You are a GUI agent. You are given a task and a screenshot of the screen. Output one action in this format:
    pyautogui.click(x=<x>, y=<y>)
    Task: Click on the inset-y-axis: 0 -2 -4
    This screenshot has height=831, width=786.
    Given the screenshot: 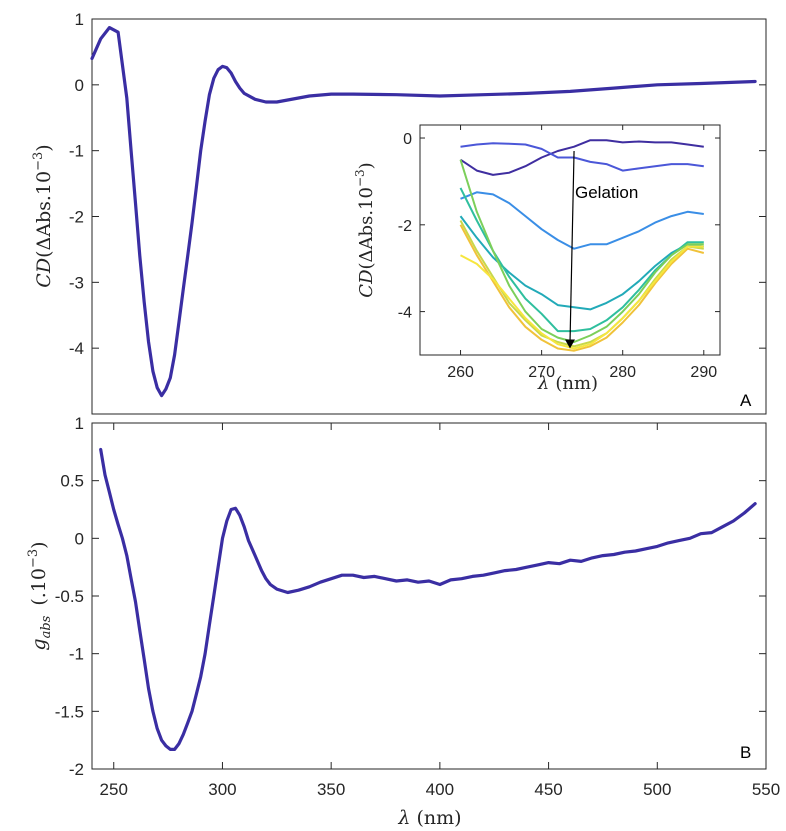 What is the action you would take?
    pyautogui.click(x=559, y=226)
    